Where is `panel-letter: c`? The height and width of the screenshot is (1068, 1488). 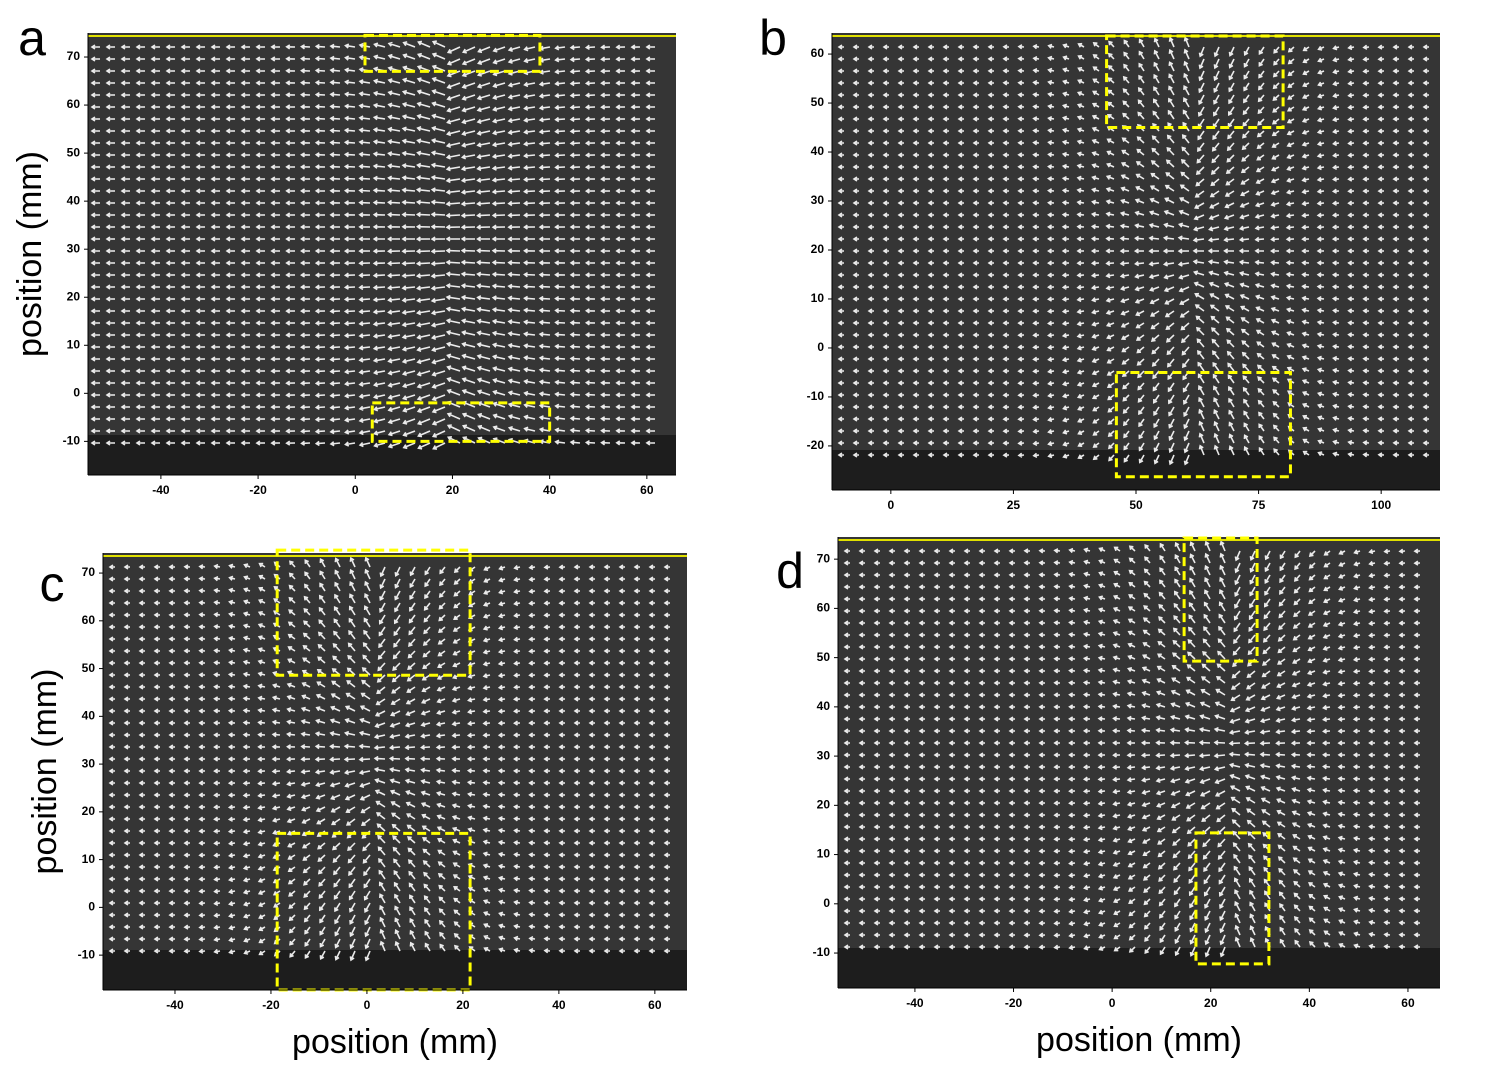 panel-letter: c is located at coordinates (52, 584).